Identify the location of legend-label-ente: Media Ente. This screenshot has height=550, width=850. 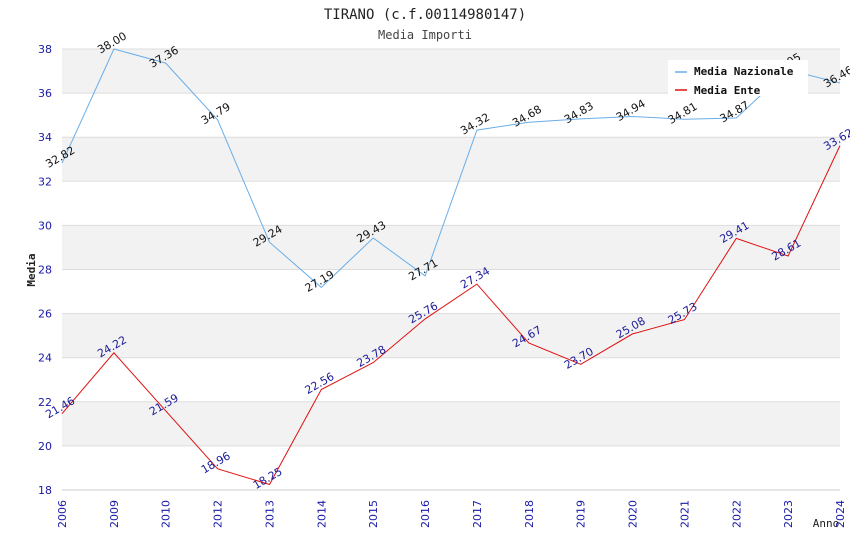
(727, 90).